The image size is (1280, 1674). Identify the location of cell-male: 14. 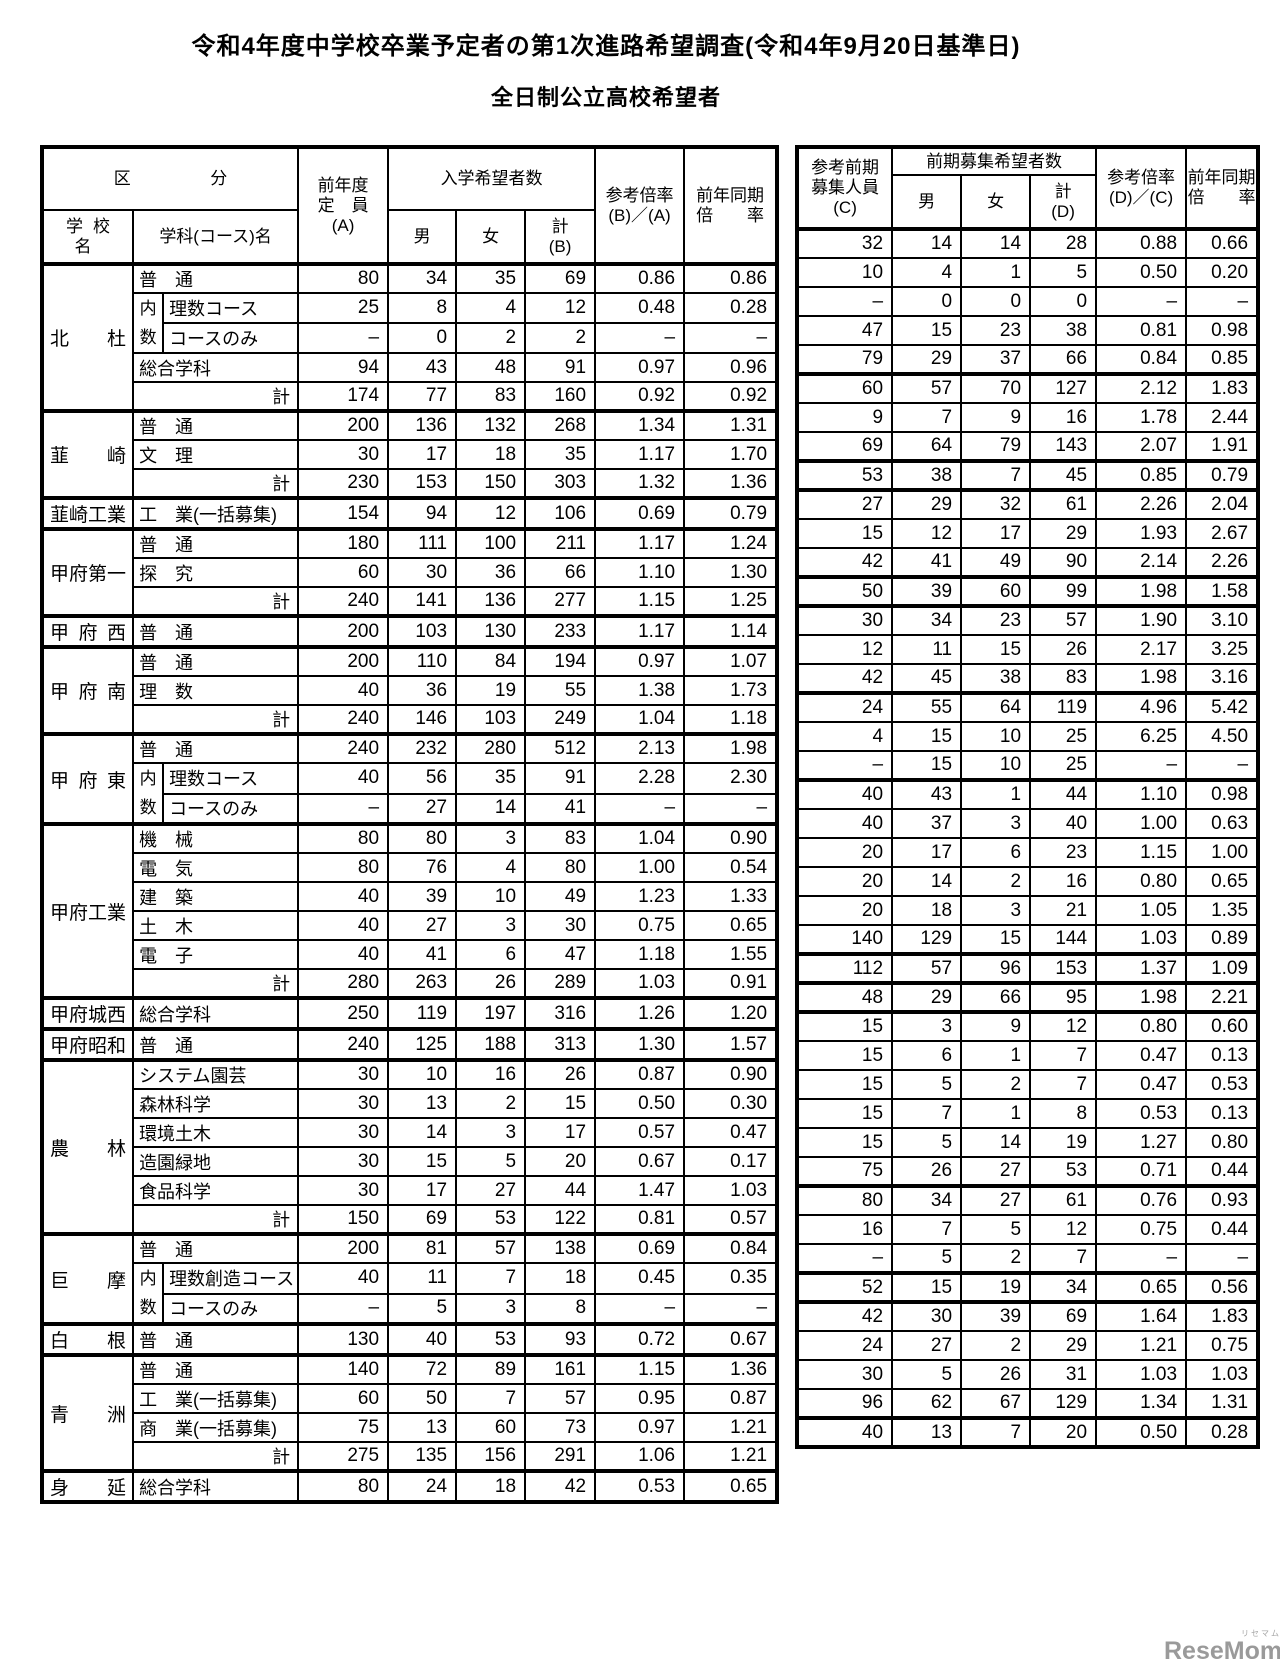
(927, 881).